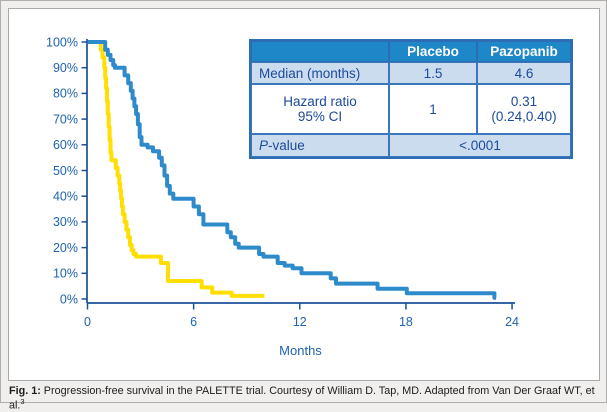 The image size is (607, 412). What do you see at coordinates (480, 145) in the screenshot?
I see `pvalue-value: <.0001` at bounding box center [480, 145].